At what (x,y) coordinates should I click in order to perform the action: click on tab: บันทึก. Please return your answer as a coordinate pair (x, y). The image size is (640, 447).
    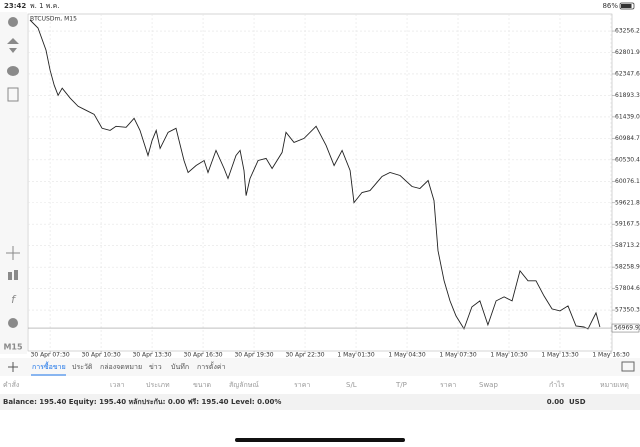
    Looking at the image, I should click on (180, 366).